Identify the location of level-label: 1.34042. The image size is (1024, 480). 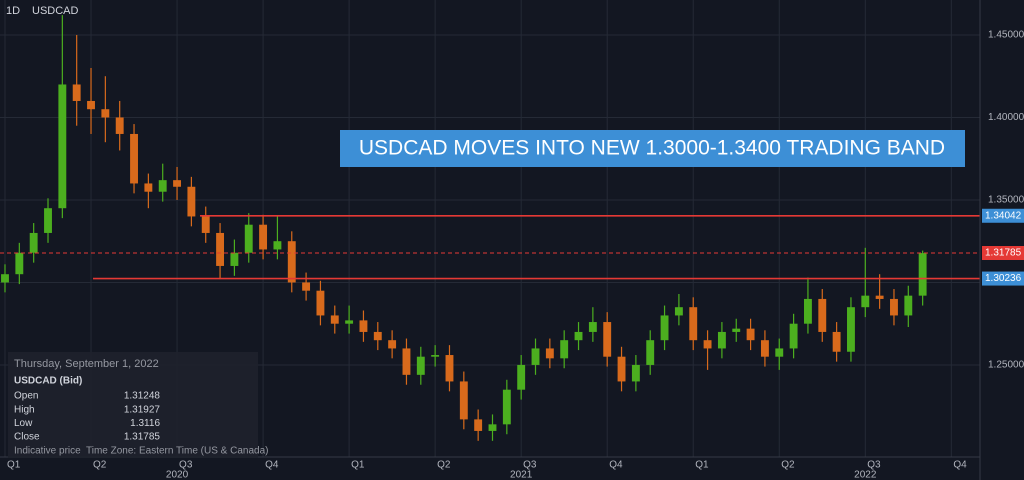
(1003, 215).